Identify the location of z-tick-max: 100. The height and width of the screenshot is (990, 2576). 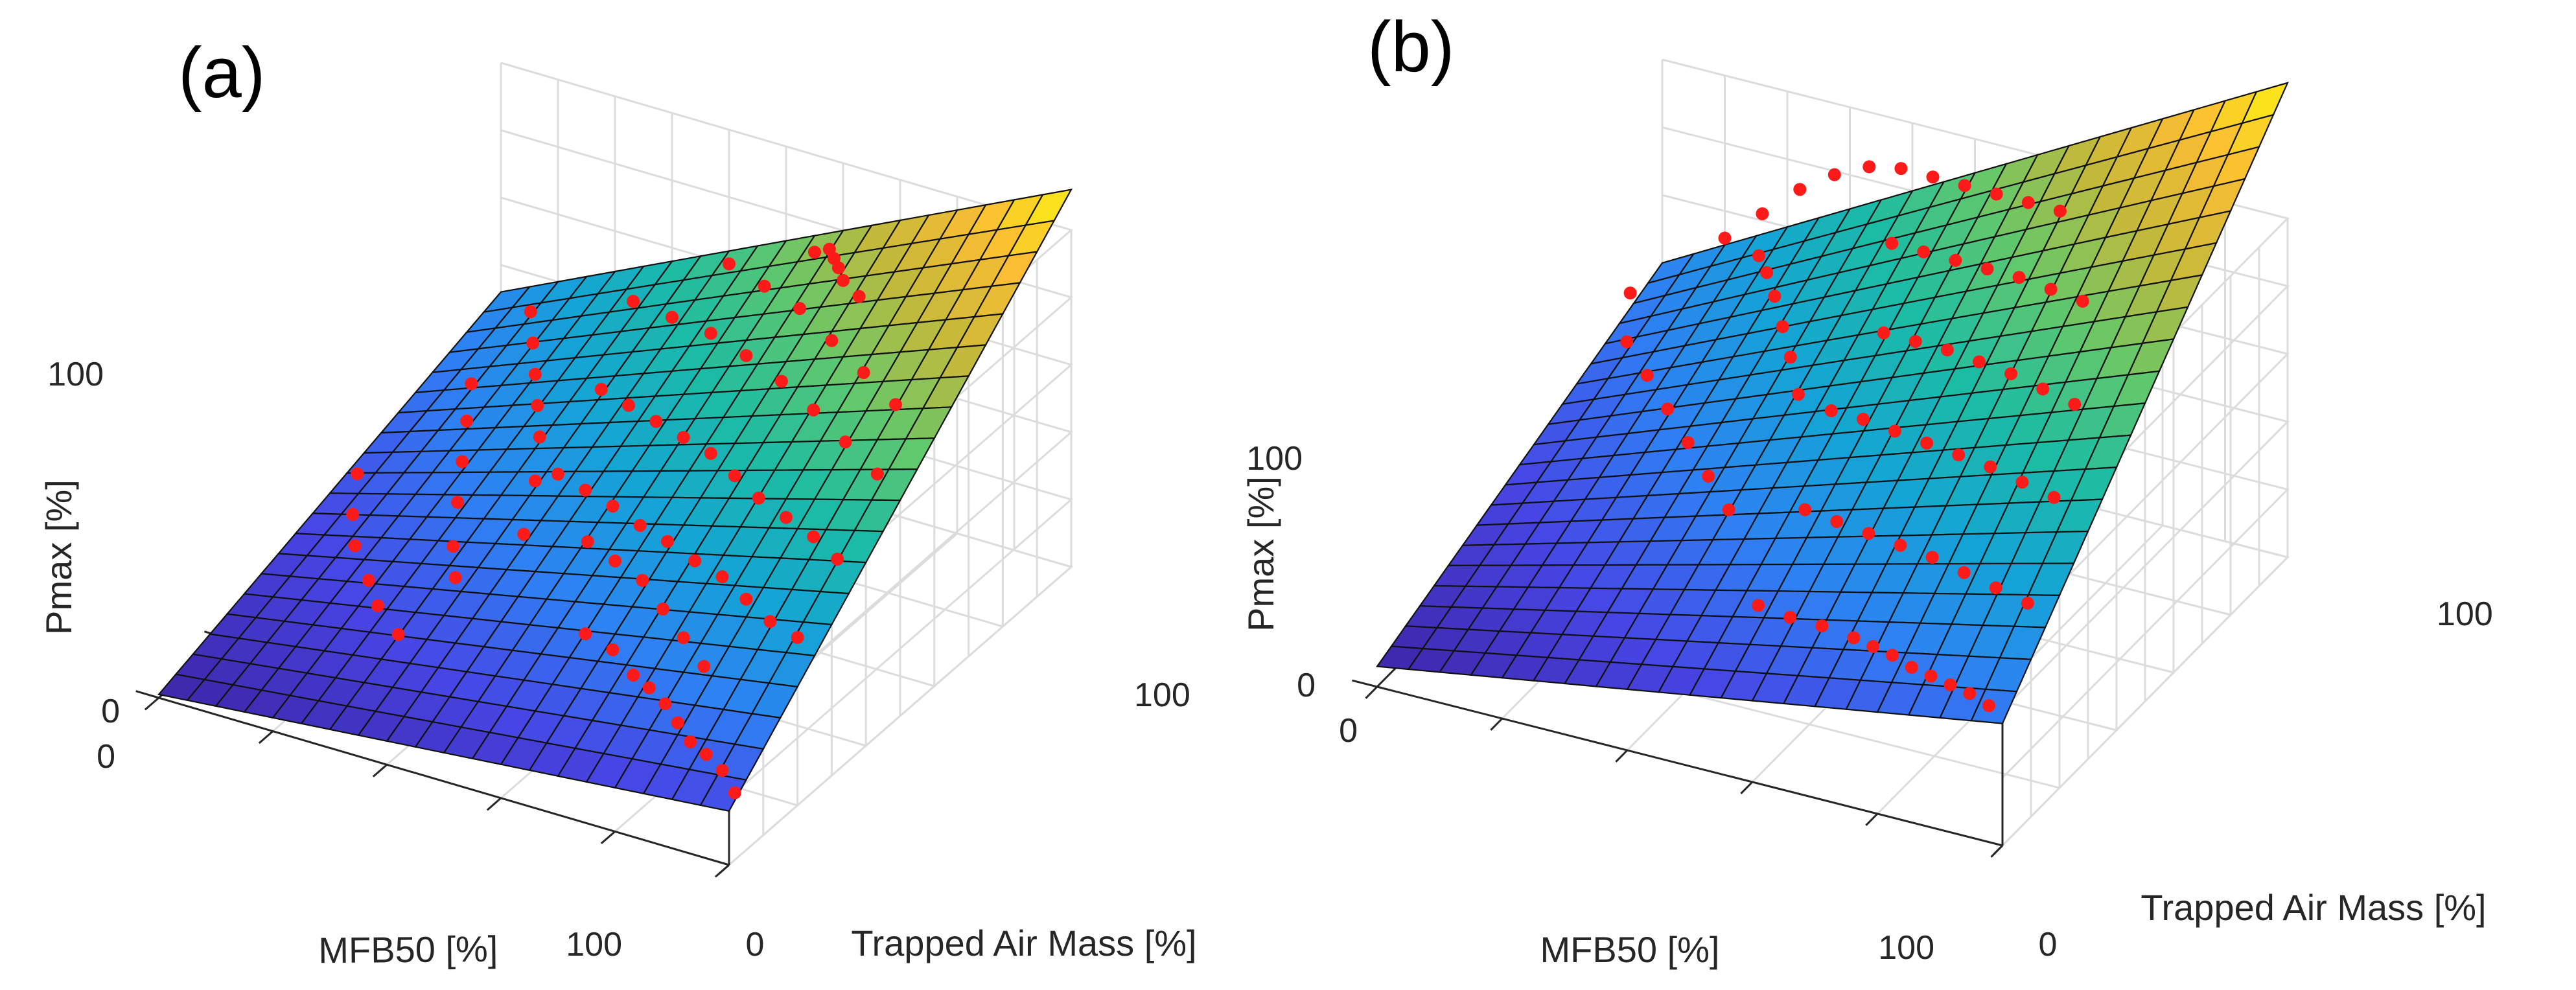
(1275, 459).